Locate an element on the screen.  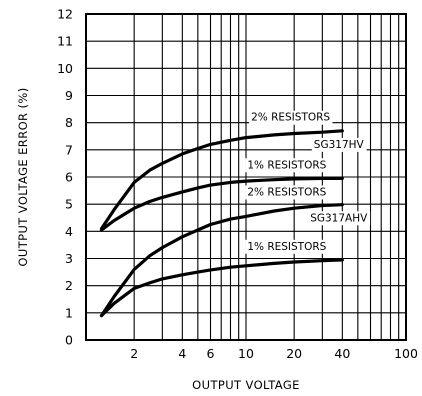
y-tick-label: 10 is located at coordinates (65, 68).